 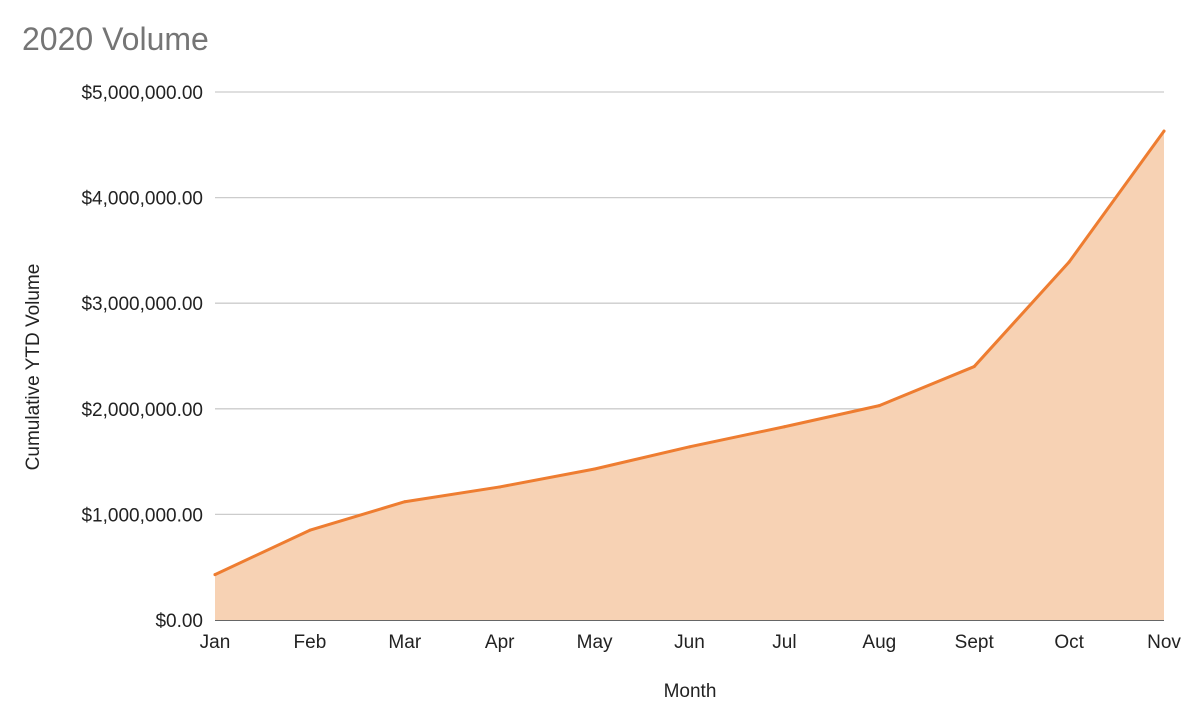 What do you see at coordinates (784, 642) in the screenshot?
I see `x-tick-label: Jul` at bounding box center [784, 642].